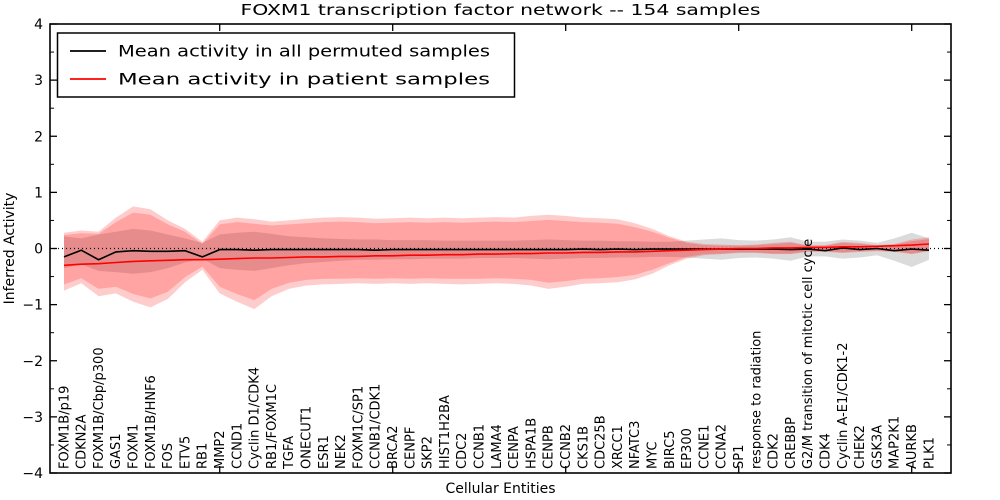  Describe the element at coordinates (376, 426) in the screenshot. I see `category-label: CCNB1/CDK1` at that location.